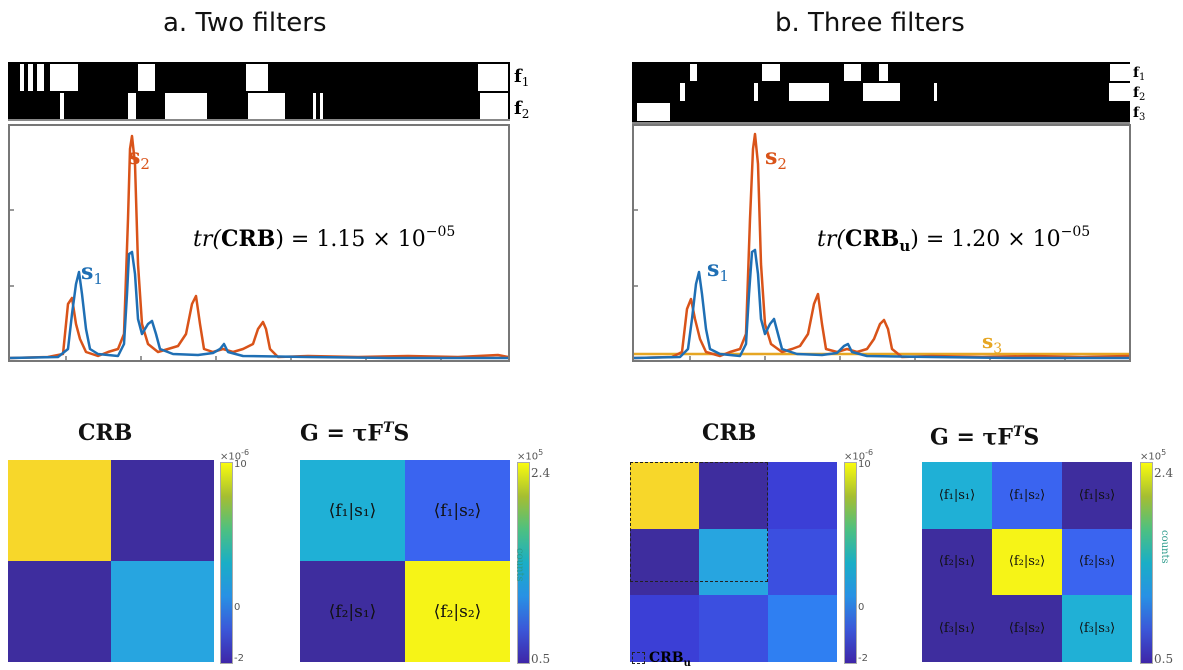 The width and height of the screenshot is (1183, 670). Describe the element at coordinates (992, 343) in the screenshot. I see `panel-b-s3-label: s3` at that location.